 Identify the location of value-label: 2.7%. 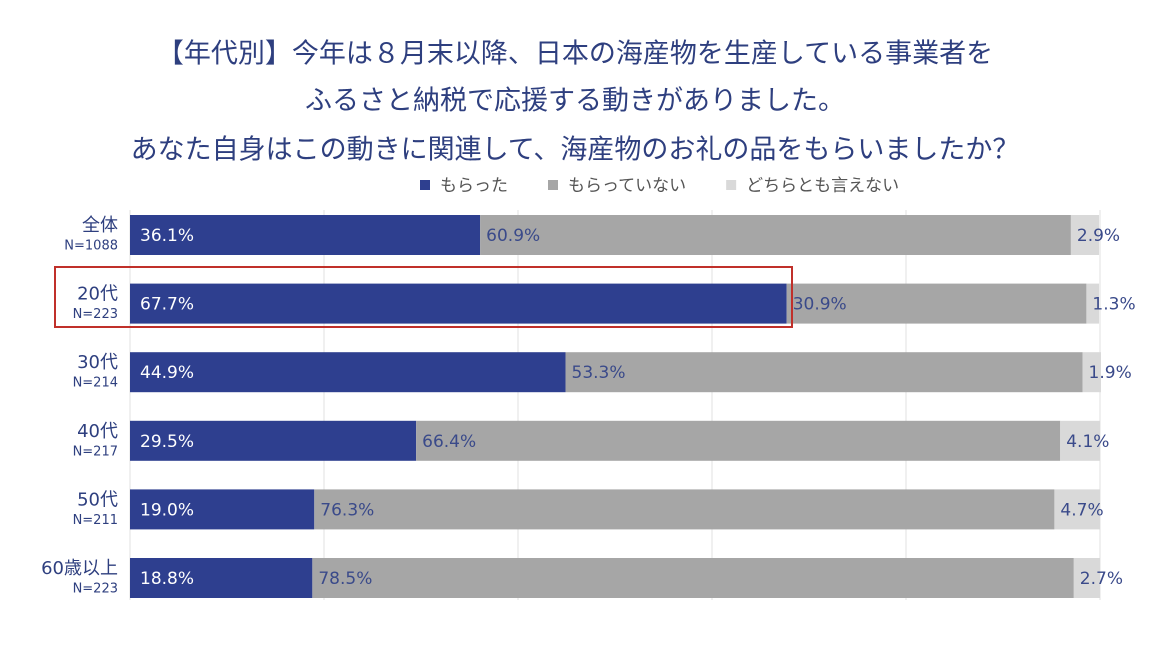
(1101, 579).